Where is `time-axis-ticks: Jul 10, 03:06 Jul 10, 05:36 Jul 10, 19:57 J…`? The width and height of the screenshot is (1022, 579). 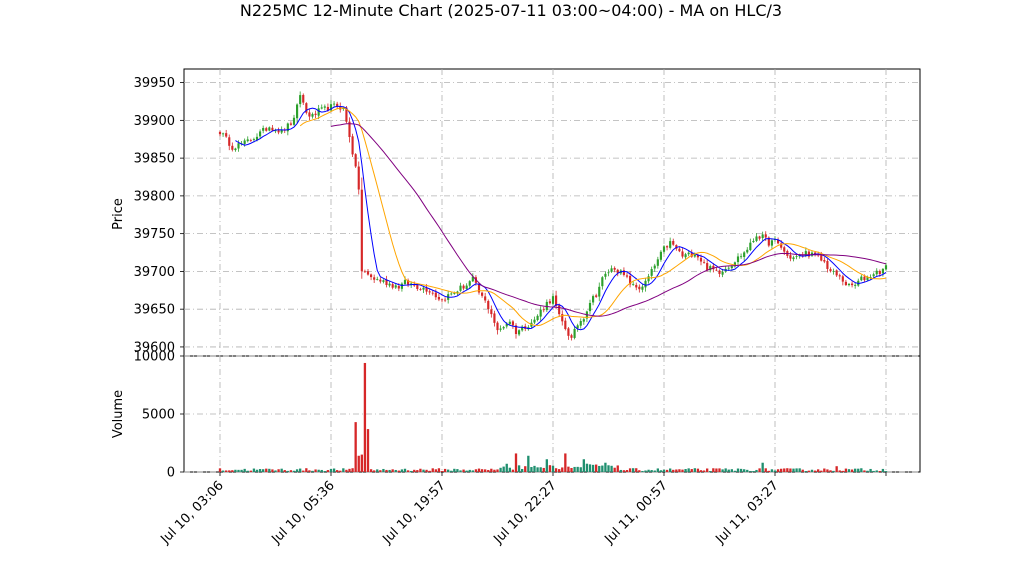 time-axis-ticks: Jul 10, 03:06 Jul 10, 05:36 Jul 10, 19:57 J… is located at coordinates (522, 510).